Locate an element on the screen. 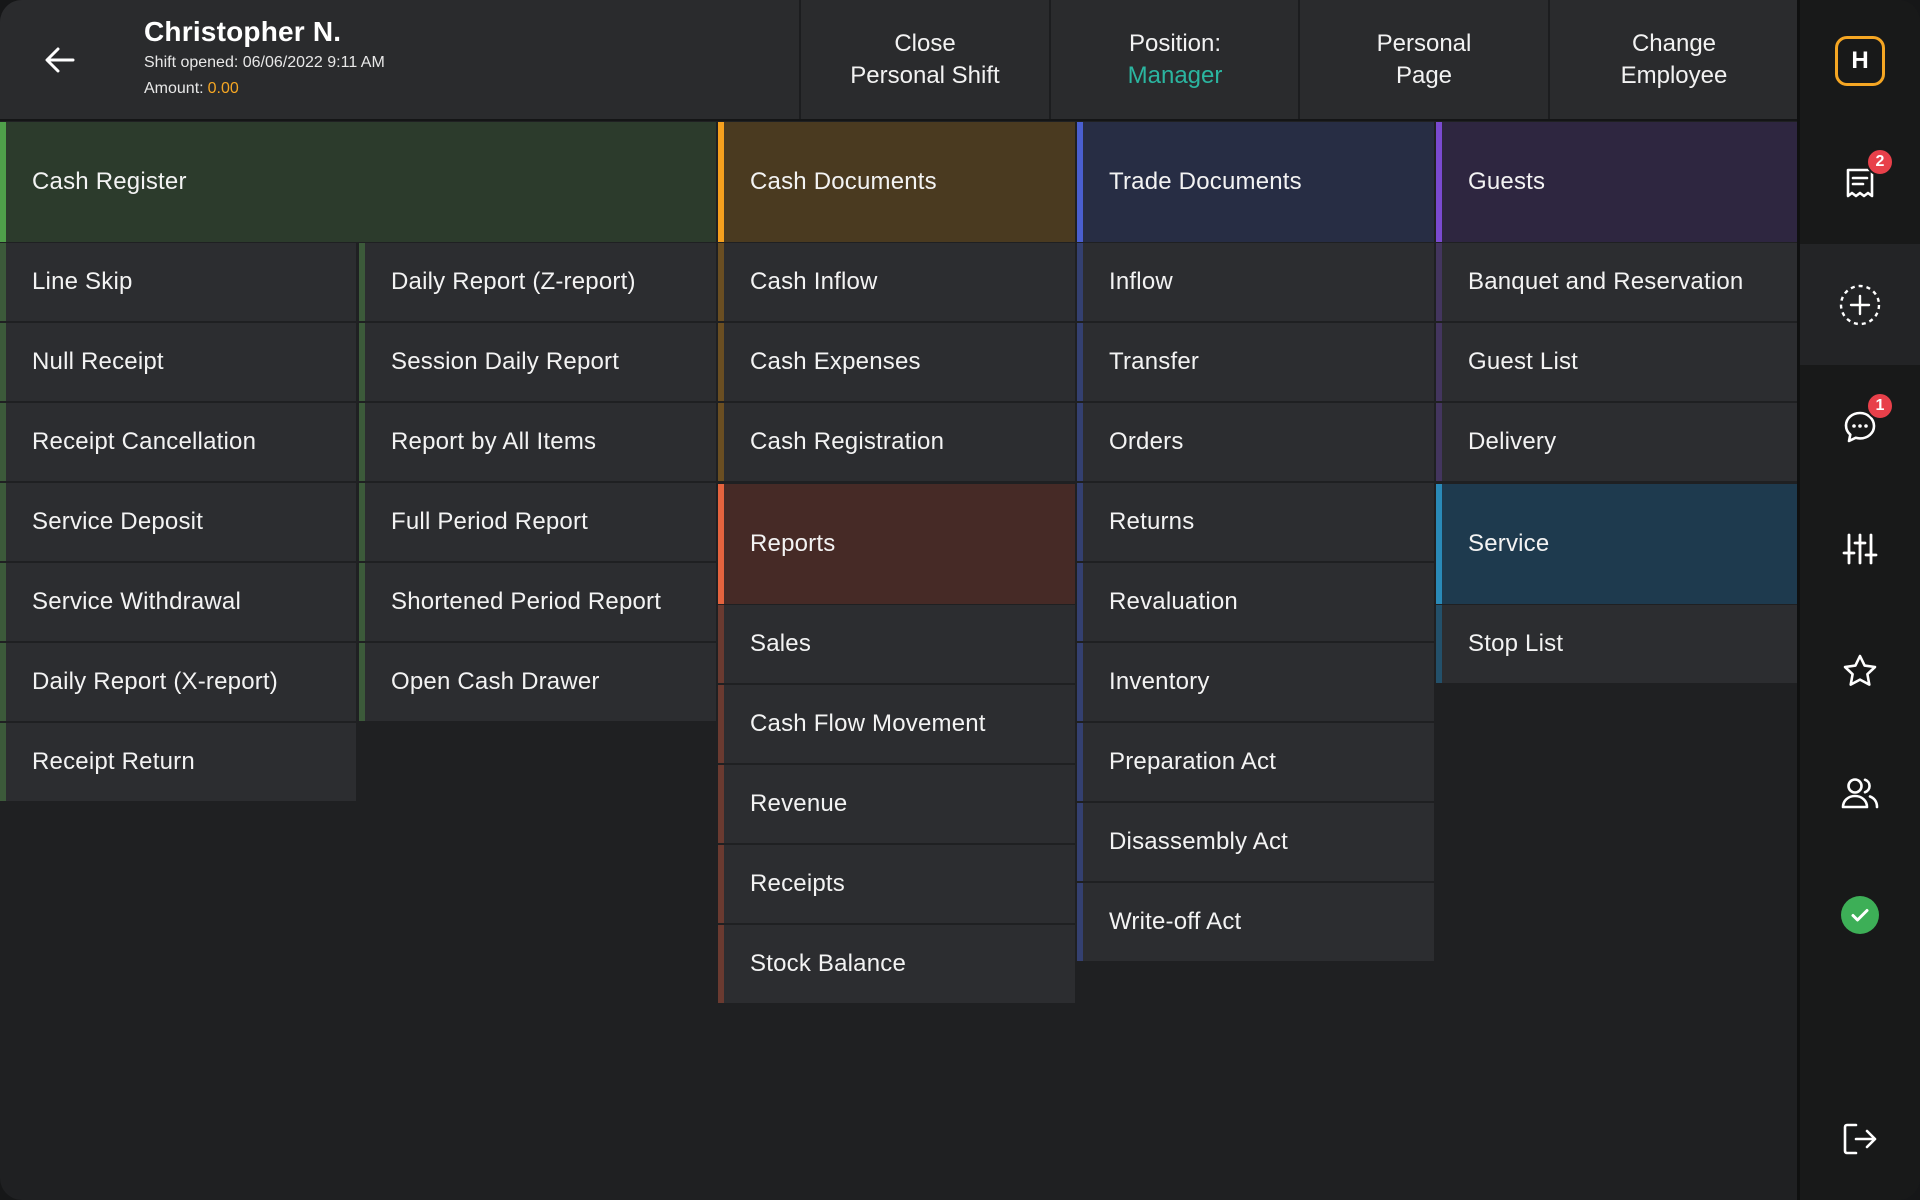 The width and height of the screenshot is (1920, 1200). close-personal-shift-button: Close Personal Shift is located at coordinates (924, 59).